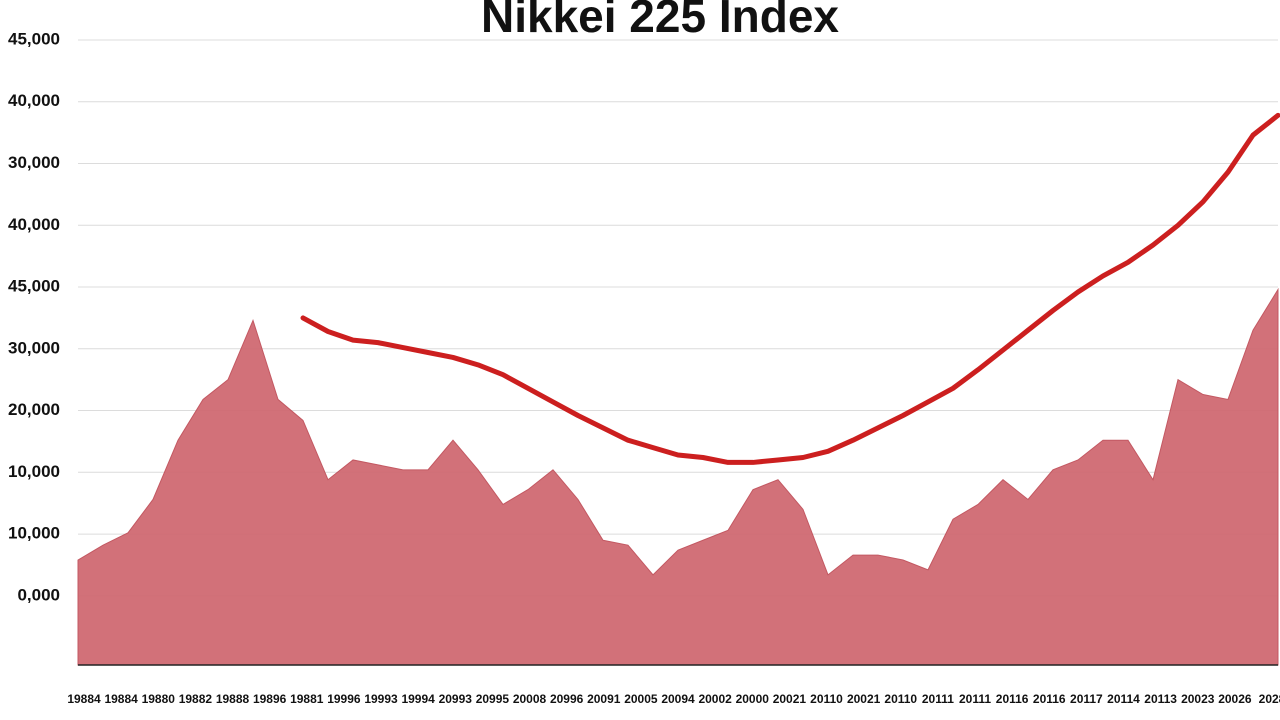 The height and width of the screenshot is (720, 1280). Describe the element at coordinates (270, 699) in the screenshot. I see `x-tick-label: 19896` at that location.